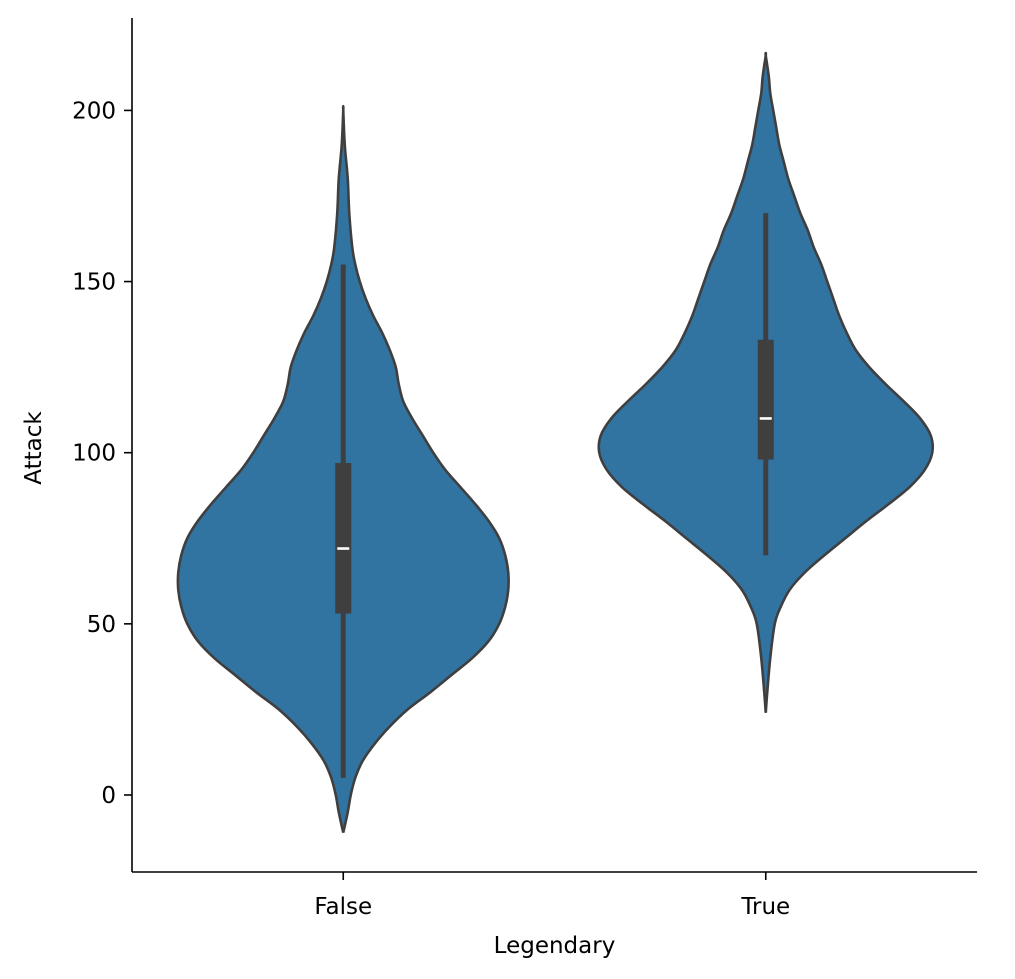  What do you see at coordinates (94, 283) in the screenshot?
I see `y-tick-label: 150` at bounding box center [94, 283].